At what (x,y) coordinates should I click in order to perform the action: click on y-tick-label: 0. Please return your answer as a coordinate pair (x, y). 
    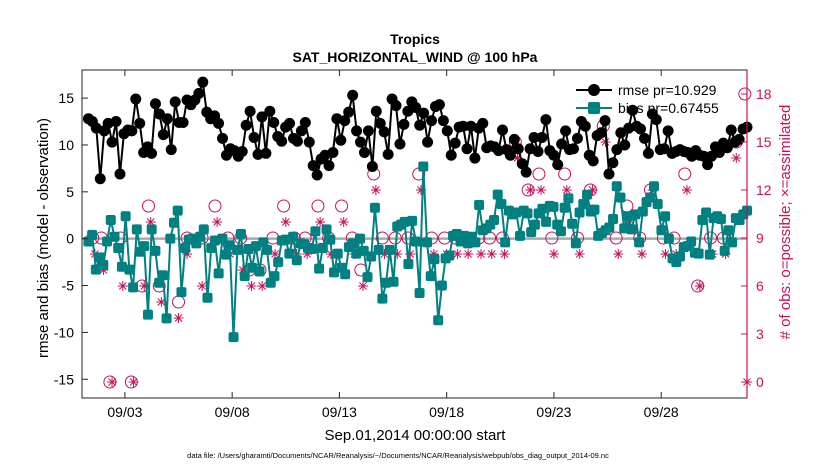
    Looking at the image, I should click on (70, 239).